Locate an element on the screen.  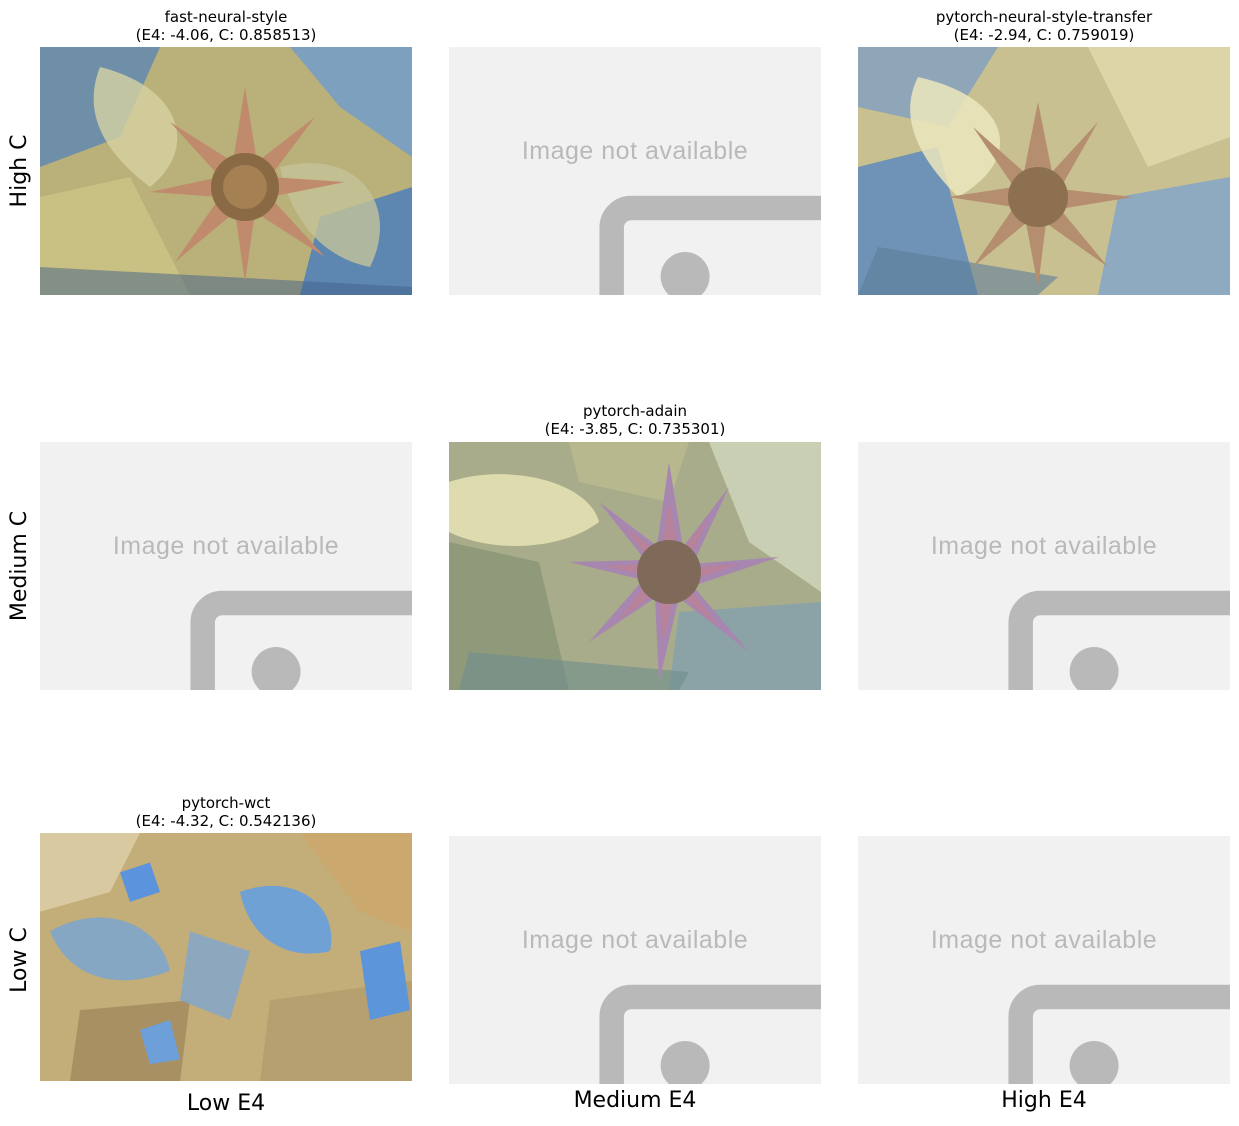
method-metrics: (E4: -2.94, C: 0.759019) is located at coordinates (1044, 35).